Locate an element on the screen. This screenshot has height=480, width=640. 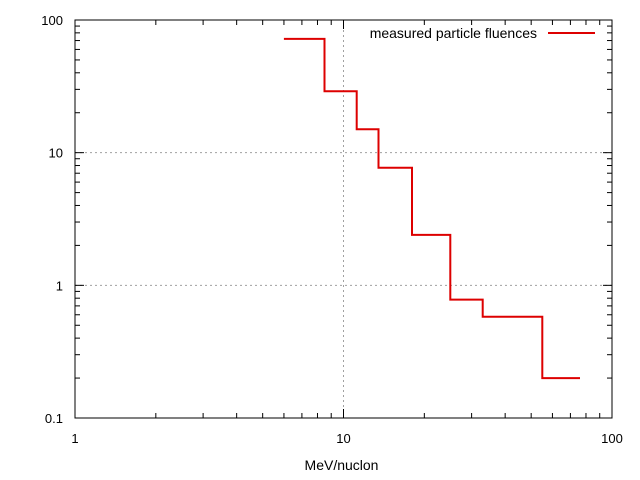
legend: measured particle fluences is located at coordinates (482, 33).